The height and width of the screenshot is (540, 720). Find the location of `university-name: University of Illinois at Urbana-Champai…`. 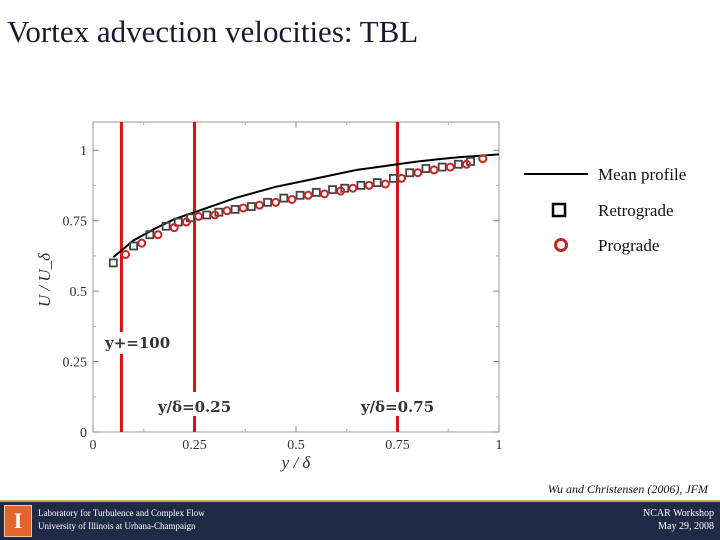

university-name: University of Illinois at Urbana-Champai… is located at coordinates (117, 526).